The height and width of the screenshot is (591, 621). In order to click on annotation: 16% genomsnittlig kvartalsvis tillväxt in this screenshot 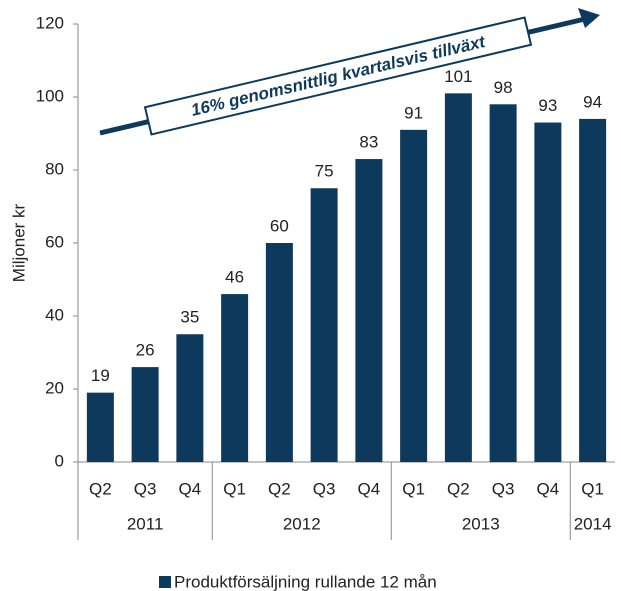, I will do `click(338, 76)`.